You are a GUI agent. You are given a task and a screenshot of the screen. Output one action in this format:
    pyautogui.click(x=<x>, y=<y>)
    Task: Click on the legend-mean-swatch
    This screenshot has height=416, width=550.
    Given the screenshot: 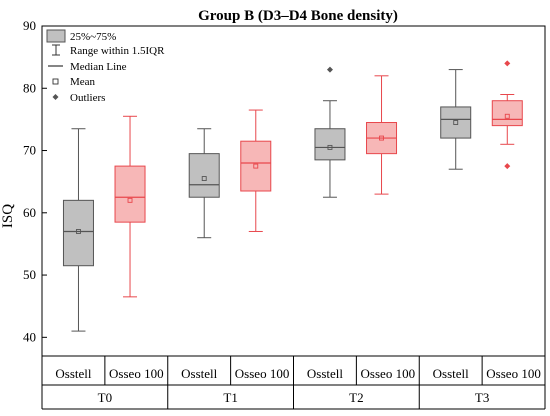 What is the action you would take?
    pyautogui.click(x=55, y=81)
    